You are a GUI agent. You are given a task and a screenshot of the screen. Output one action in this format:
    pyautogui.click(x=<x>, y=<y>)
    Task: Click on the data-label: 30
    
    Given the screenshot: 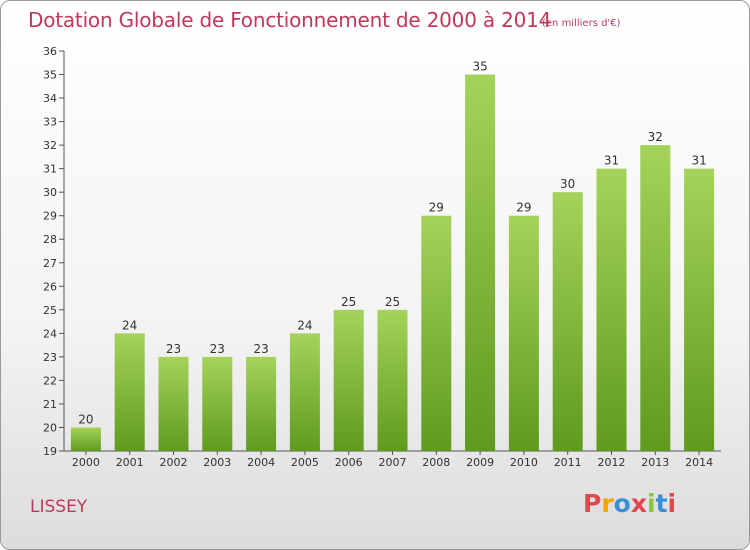 What is the action you would take?
    pyautogui.click(x=567, y=184)
    